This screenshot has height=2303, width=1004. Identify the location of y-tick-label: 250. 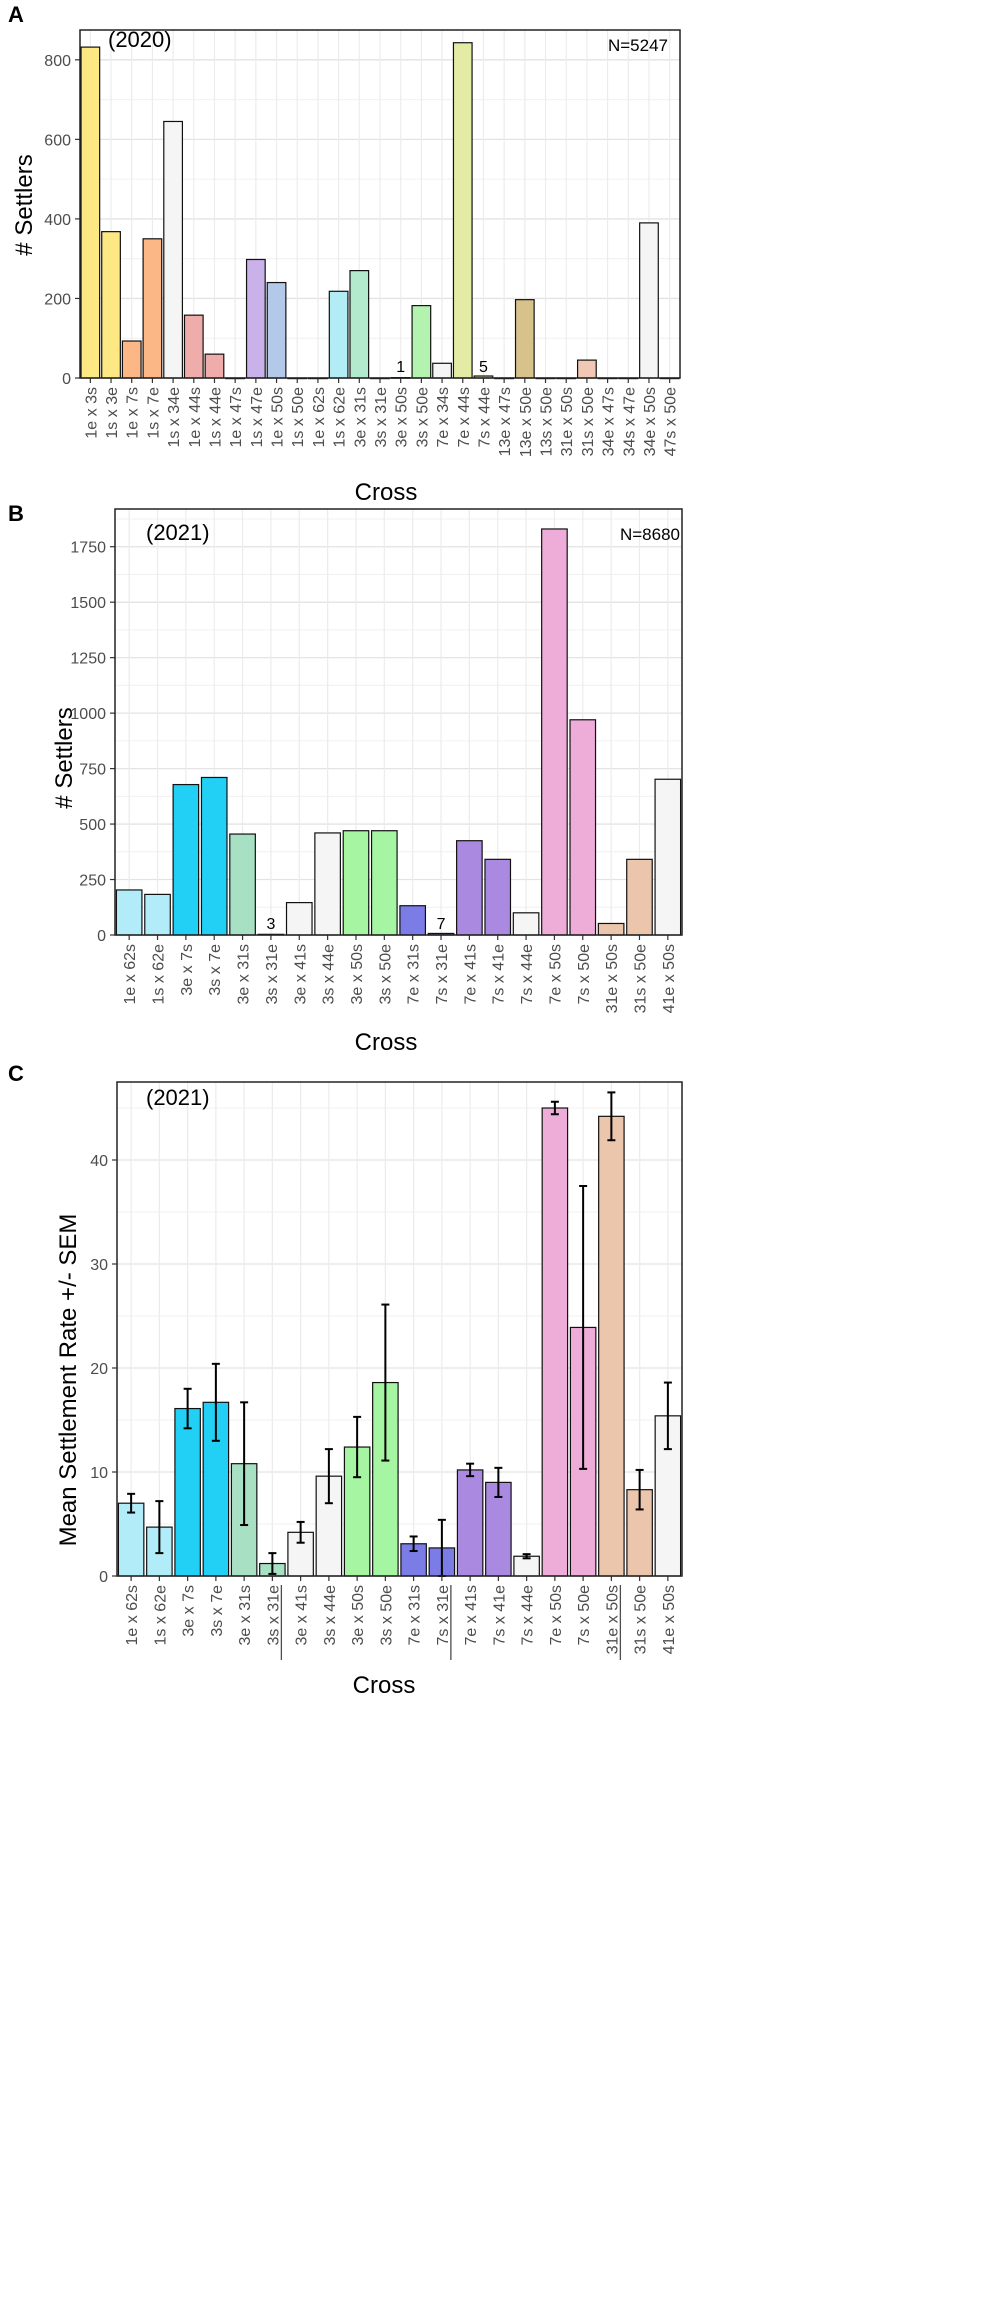
(92, 881).